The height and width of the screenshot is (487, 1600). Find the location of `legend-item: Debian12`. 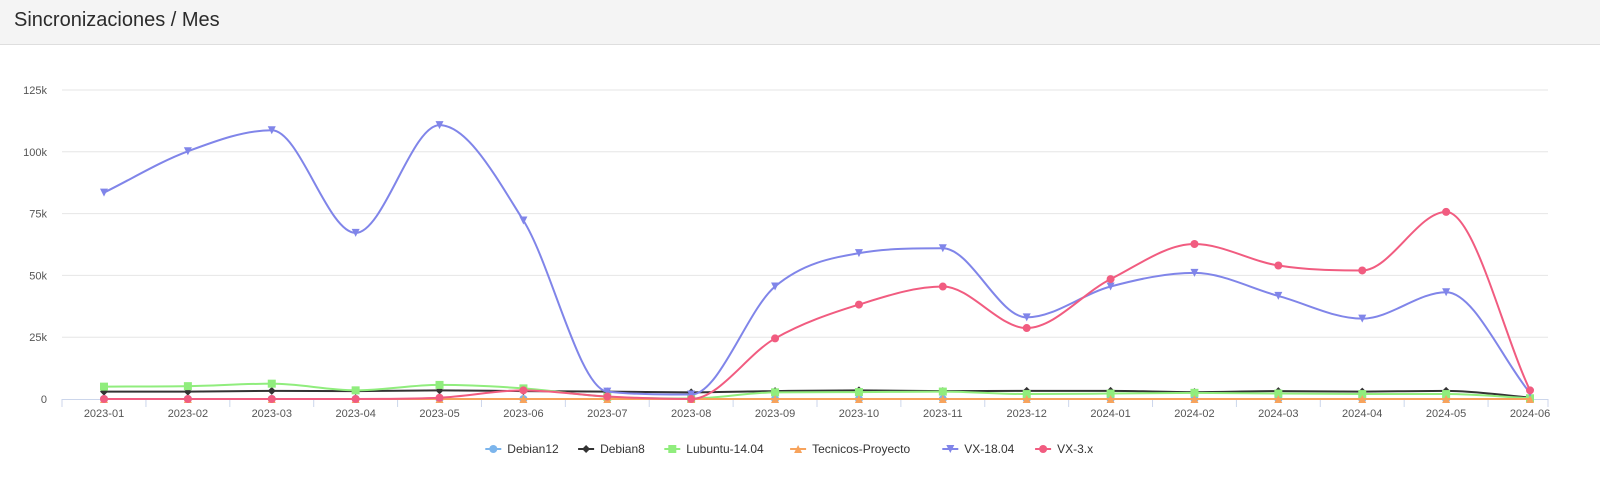

legend-item: Debian12 is located at coordinates (522, 449).